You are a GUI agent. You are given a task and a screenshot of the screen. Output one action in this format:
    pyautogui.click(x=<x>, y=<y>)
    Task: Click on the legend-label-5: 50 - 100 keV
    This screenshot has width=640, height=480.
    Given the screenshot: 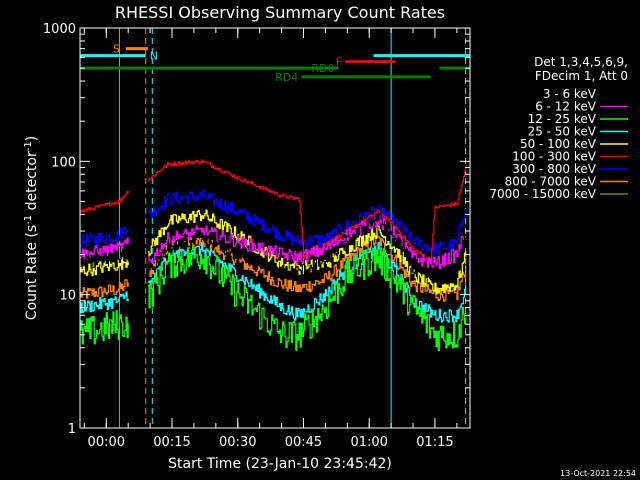 What is the action you would take?
    pyautogui.click(x=558, y=144)
    